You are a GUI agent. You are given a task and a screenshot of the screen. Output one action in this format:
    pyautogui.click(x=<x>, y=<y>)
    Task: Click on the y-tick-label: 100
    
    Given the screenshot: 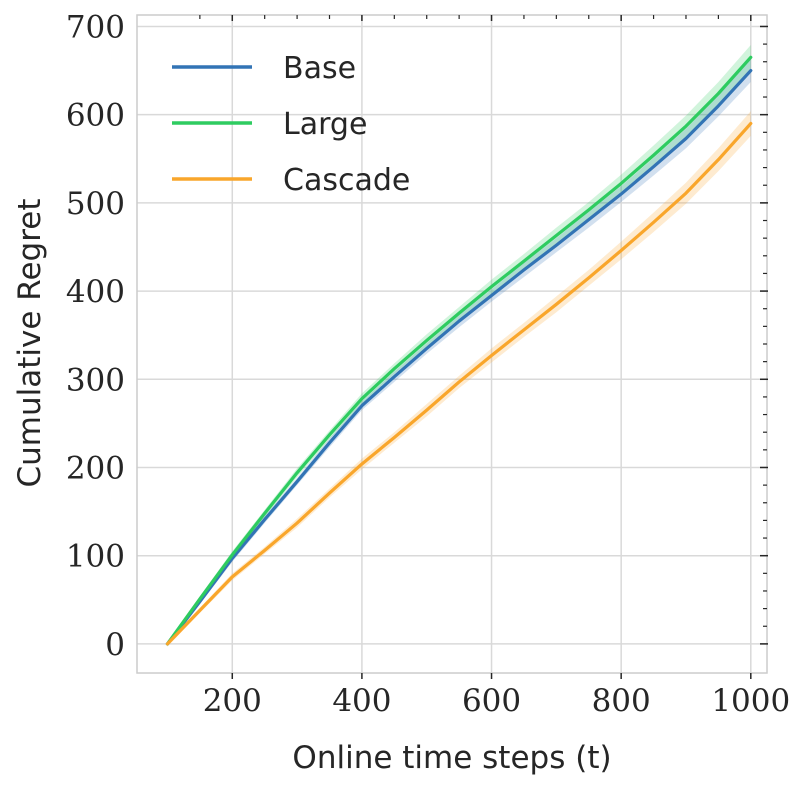 What is the action you would take?
    pyautogui.click(x=95, y=557)
    